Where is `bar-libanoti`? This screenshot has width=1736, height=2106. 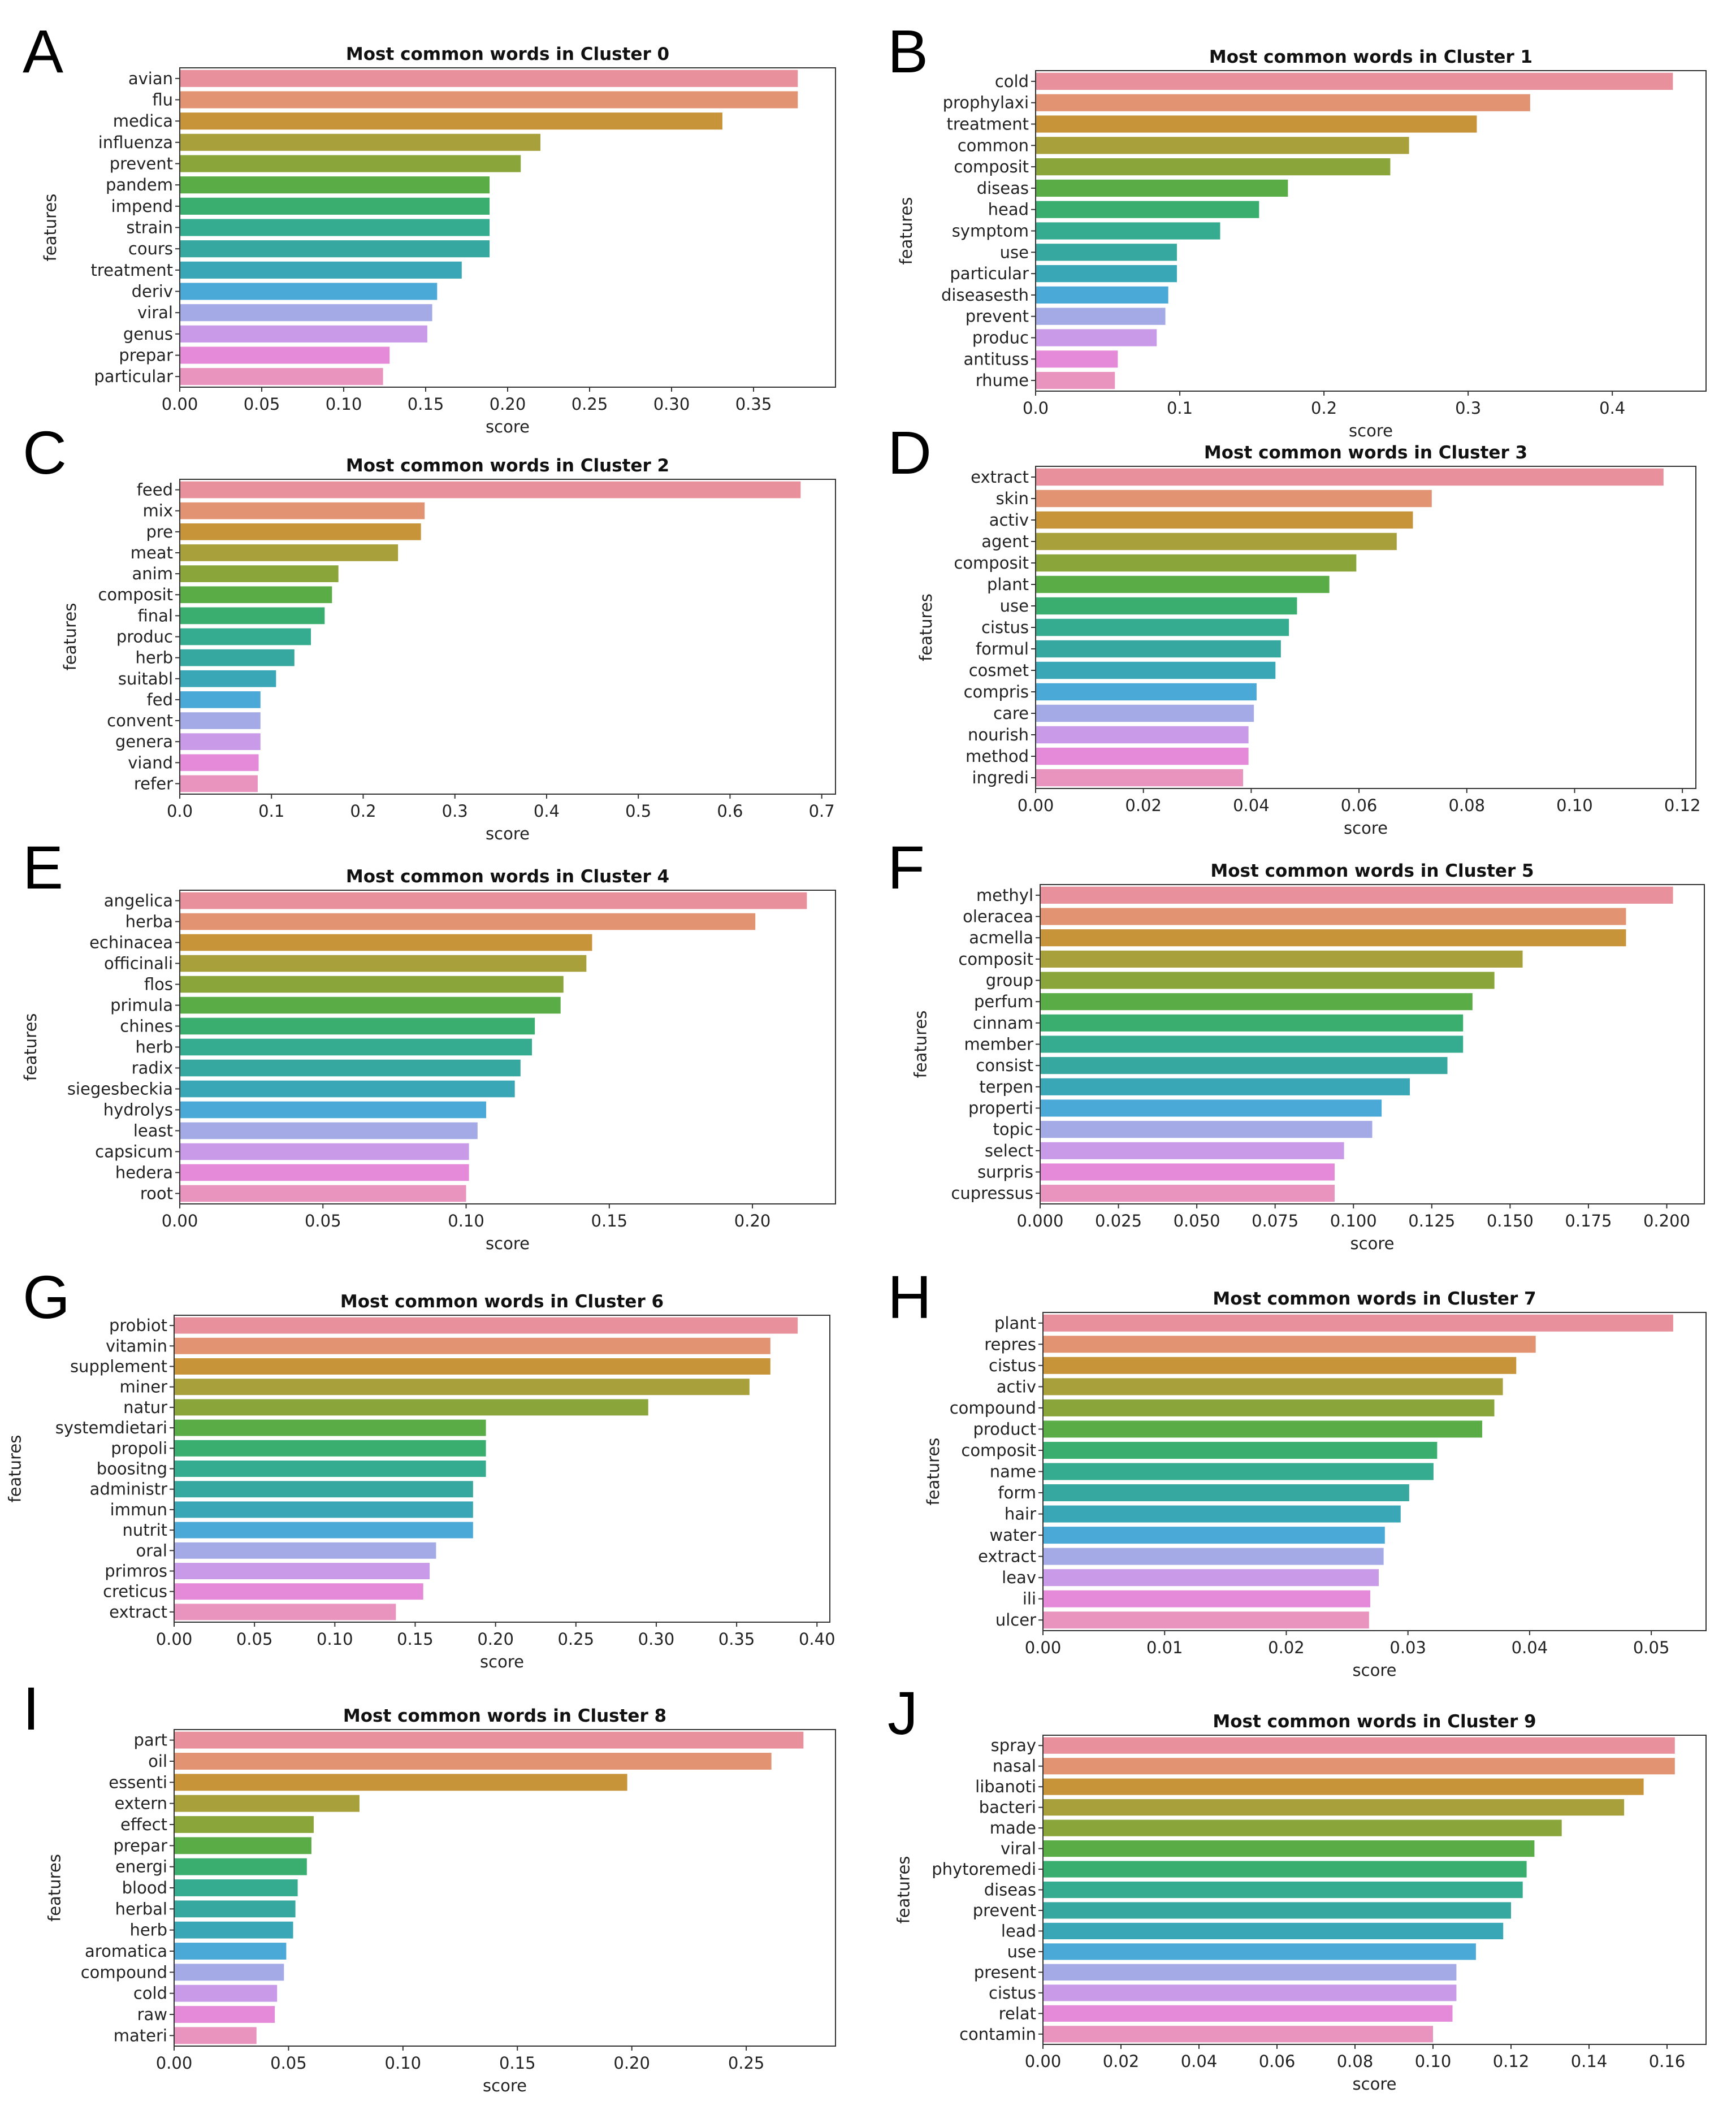 bar-libanoti is located at coordinates (1343, 1786).